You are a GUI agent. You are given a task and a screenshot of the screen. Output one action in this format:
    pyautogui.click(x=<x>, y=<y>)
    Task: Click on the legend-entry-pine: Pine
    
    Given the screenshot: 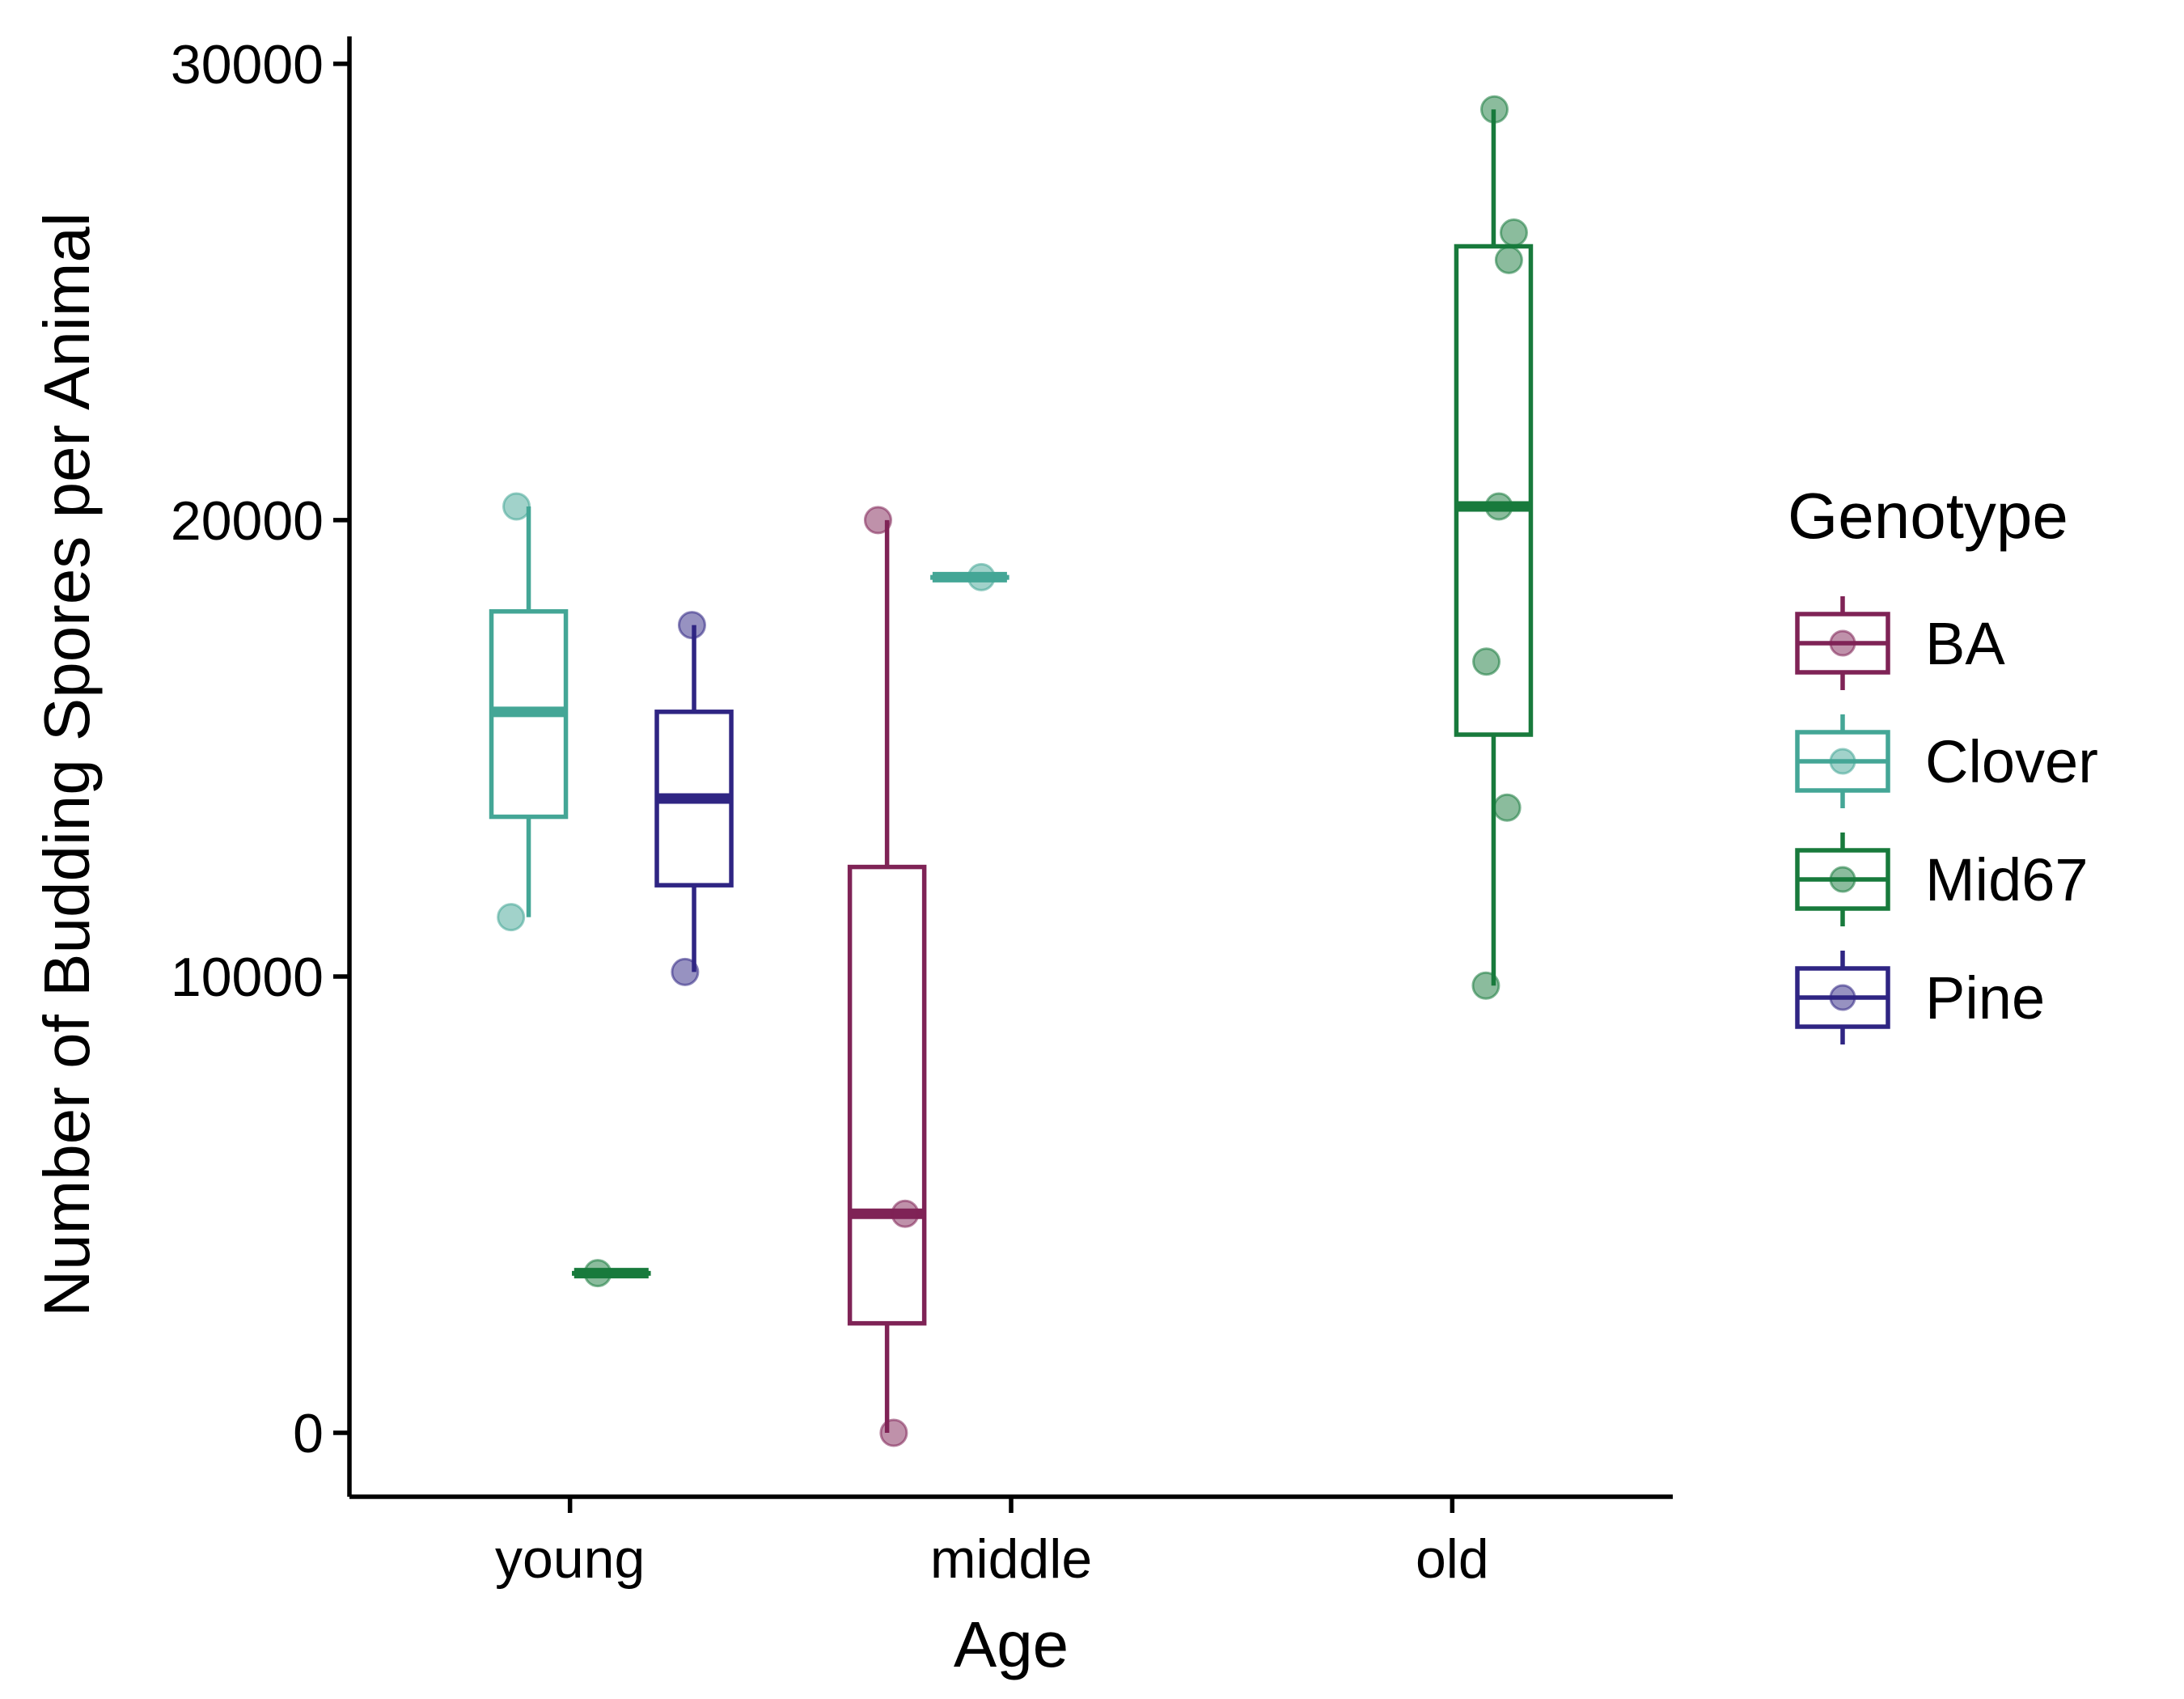 What is the action you would take?
    pyautogui.click(x=1920, y=998)
    